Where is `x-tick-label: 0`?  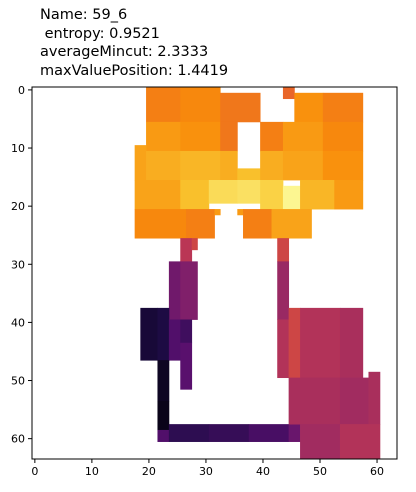 x-tick-label: 0 is located at coordinates (34, 471).